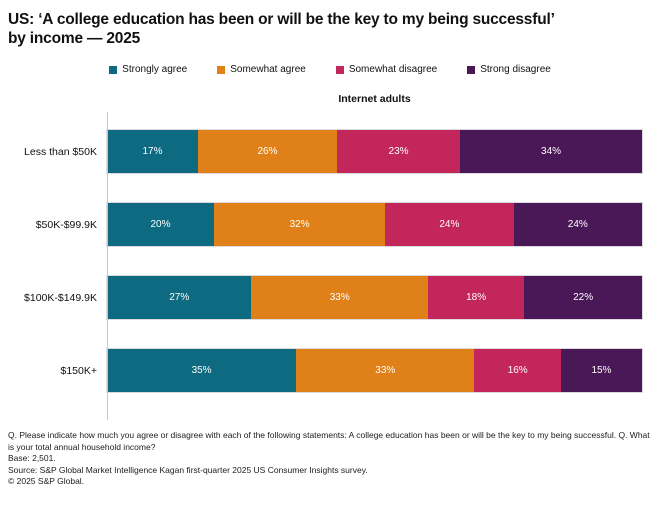 The height and width of the screenshot is (515, 660). I want to click on segment-value-label: 23%, so click(398, 151).